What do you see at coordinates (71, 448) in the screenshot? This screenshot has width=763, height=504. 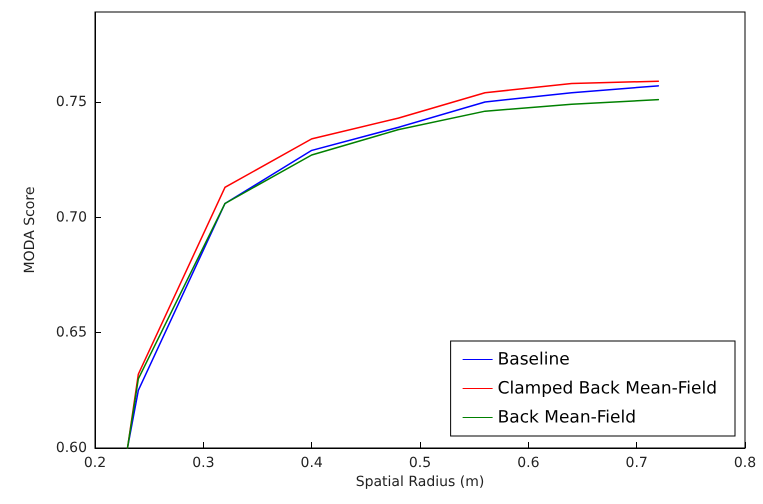 I see `y-tick-label: 0.60` at bounding box center [71, 448].